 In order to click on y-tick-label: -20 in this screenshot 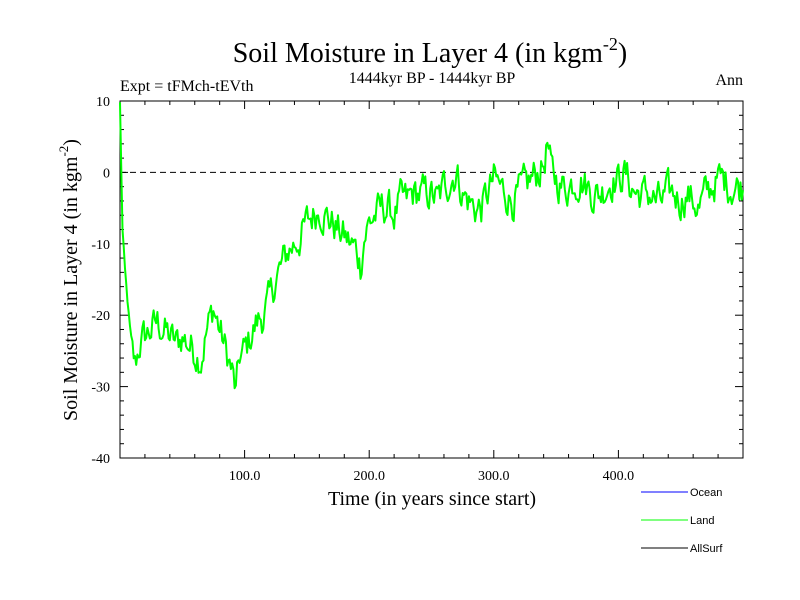, I will do `click(100, 316)`.